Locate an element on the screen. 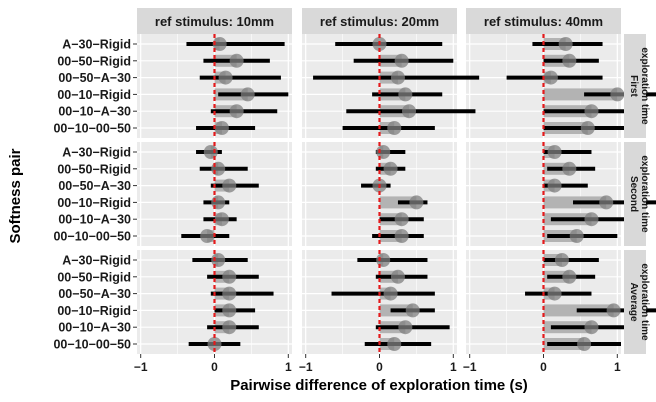 The image size is (656, 402). column-strip-label: ref stimulus: 10mm is located at coordinates (214, 21).